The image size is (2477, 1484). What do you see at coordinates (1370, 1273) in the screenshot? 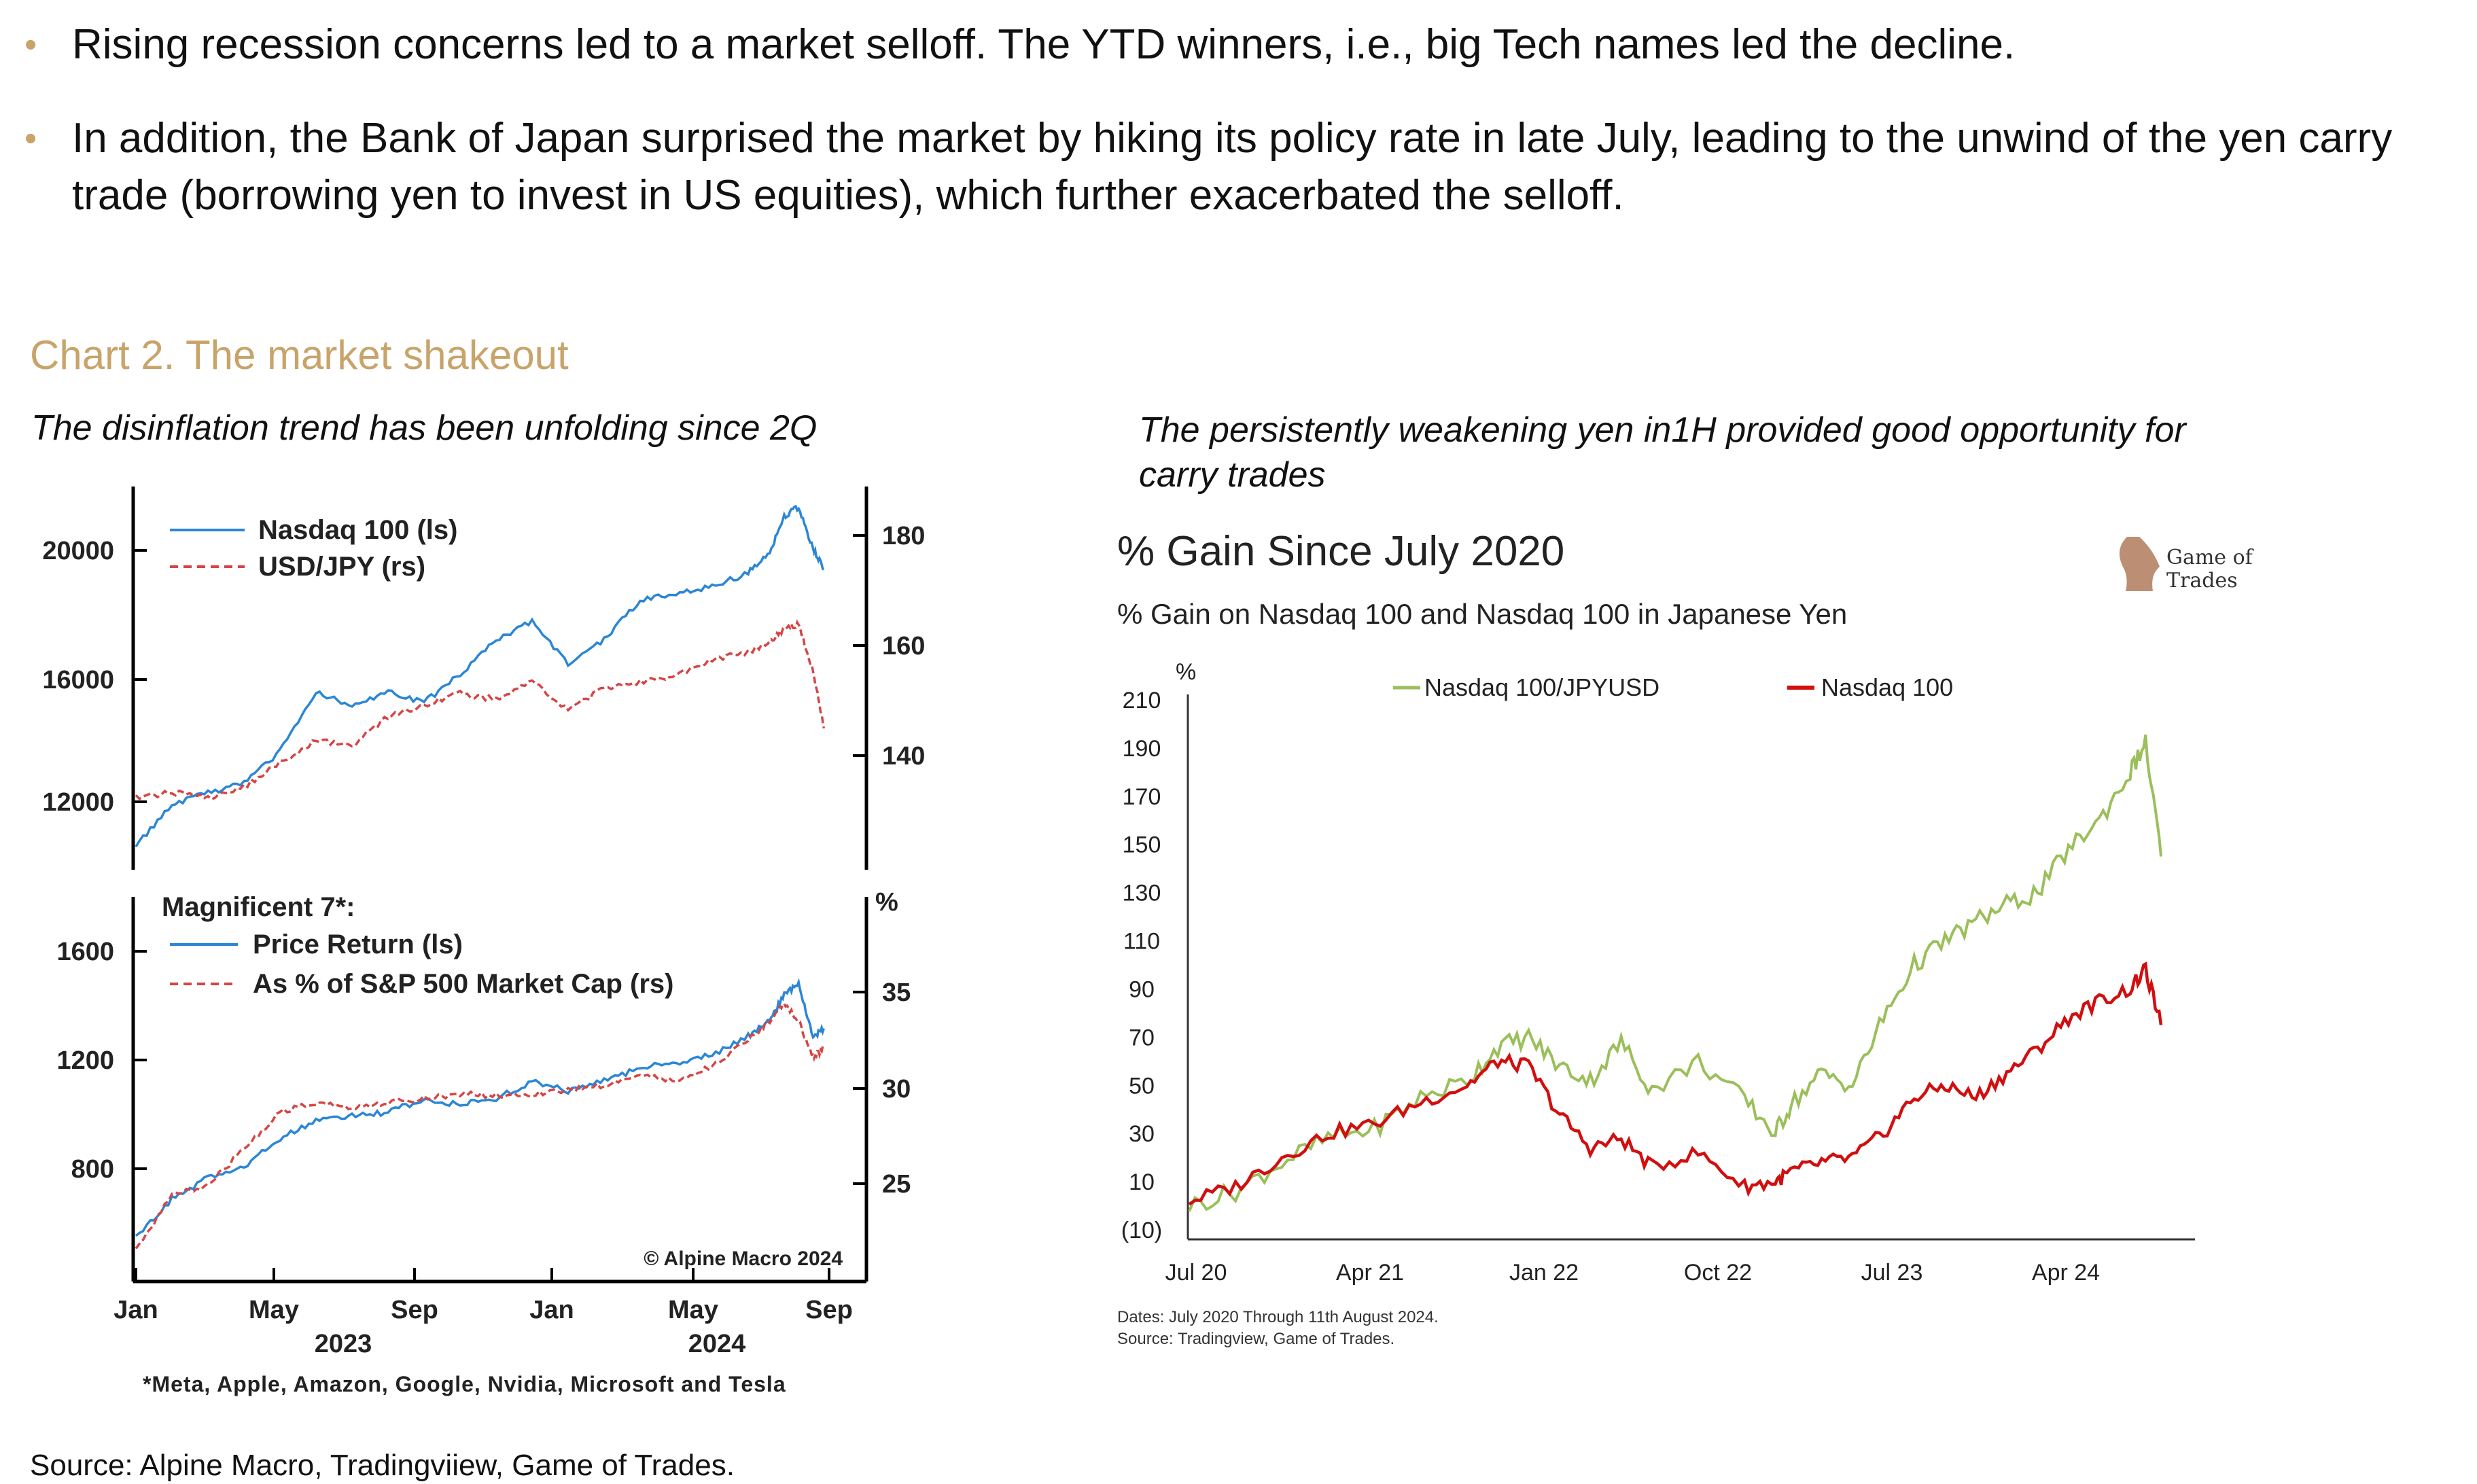
I see `x-tick-label: Apr 21` at bounding box center [1370, 1273].